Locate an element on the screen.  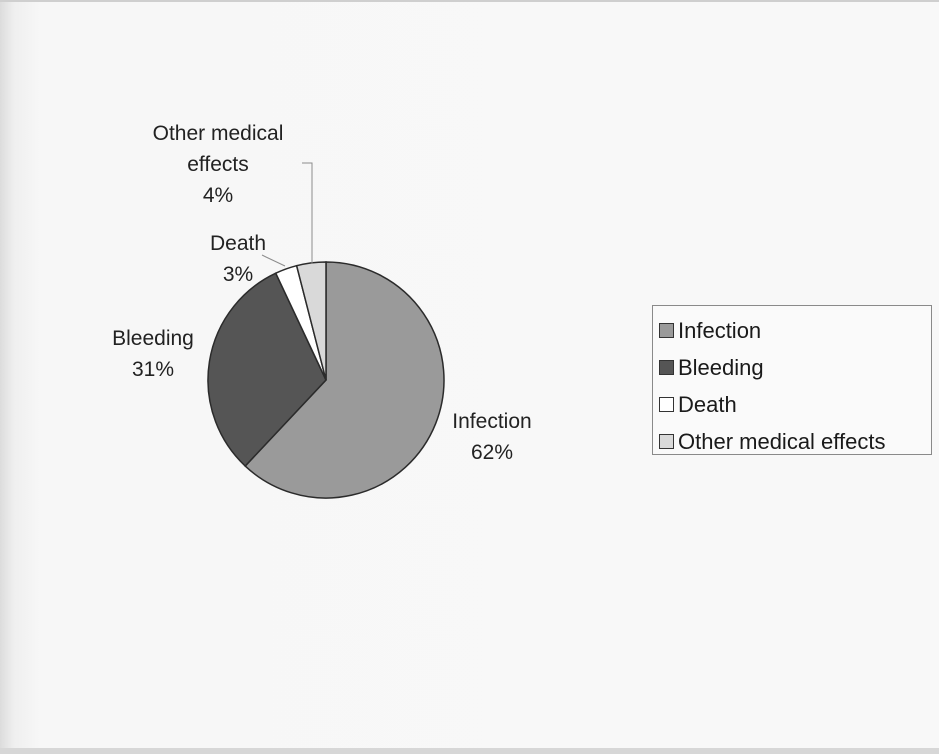
bottom-border is located at coordinates (469, 751).